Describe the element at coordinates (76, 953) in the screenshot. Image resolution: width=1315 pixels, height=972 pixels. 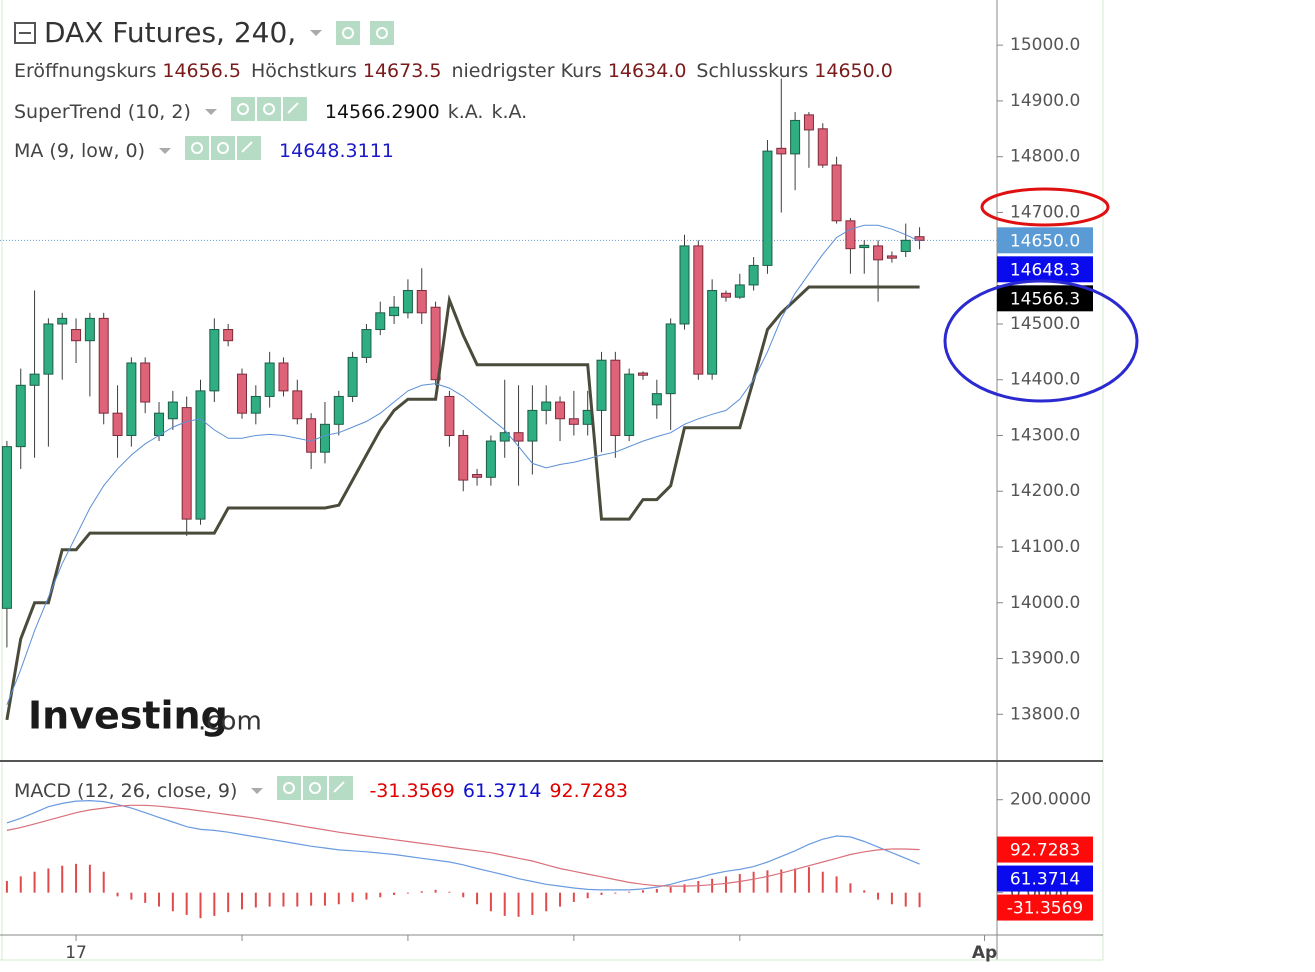
I see `x-tick-label: 17` at that location.